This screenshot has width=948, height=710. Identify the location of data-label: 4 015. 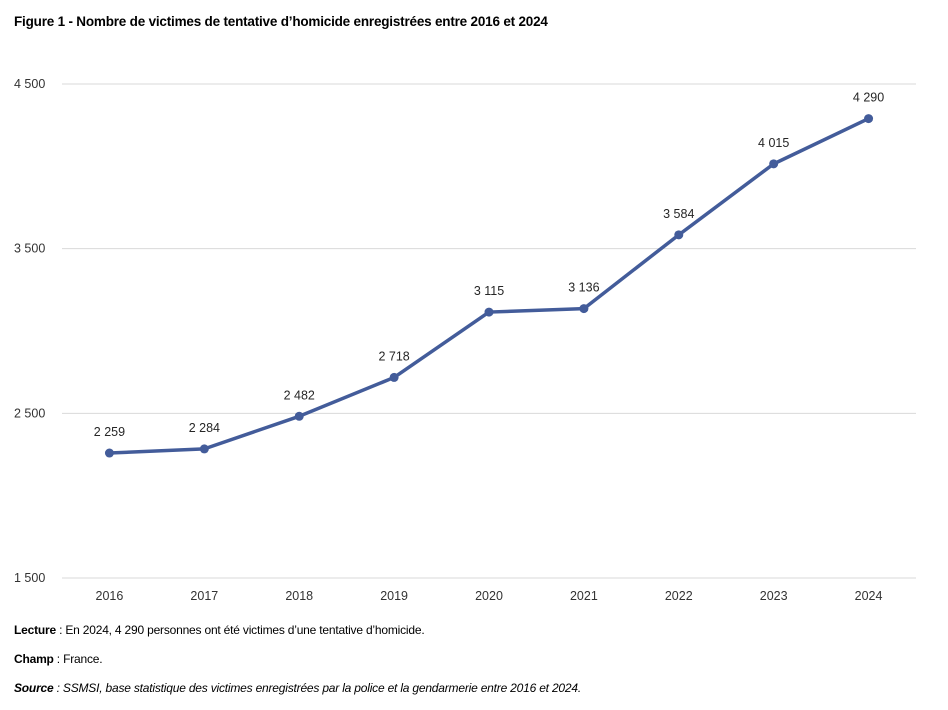
(773, 143).